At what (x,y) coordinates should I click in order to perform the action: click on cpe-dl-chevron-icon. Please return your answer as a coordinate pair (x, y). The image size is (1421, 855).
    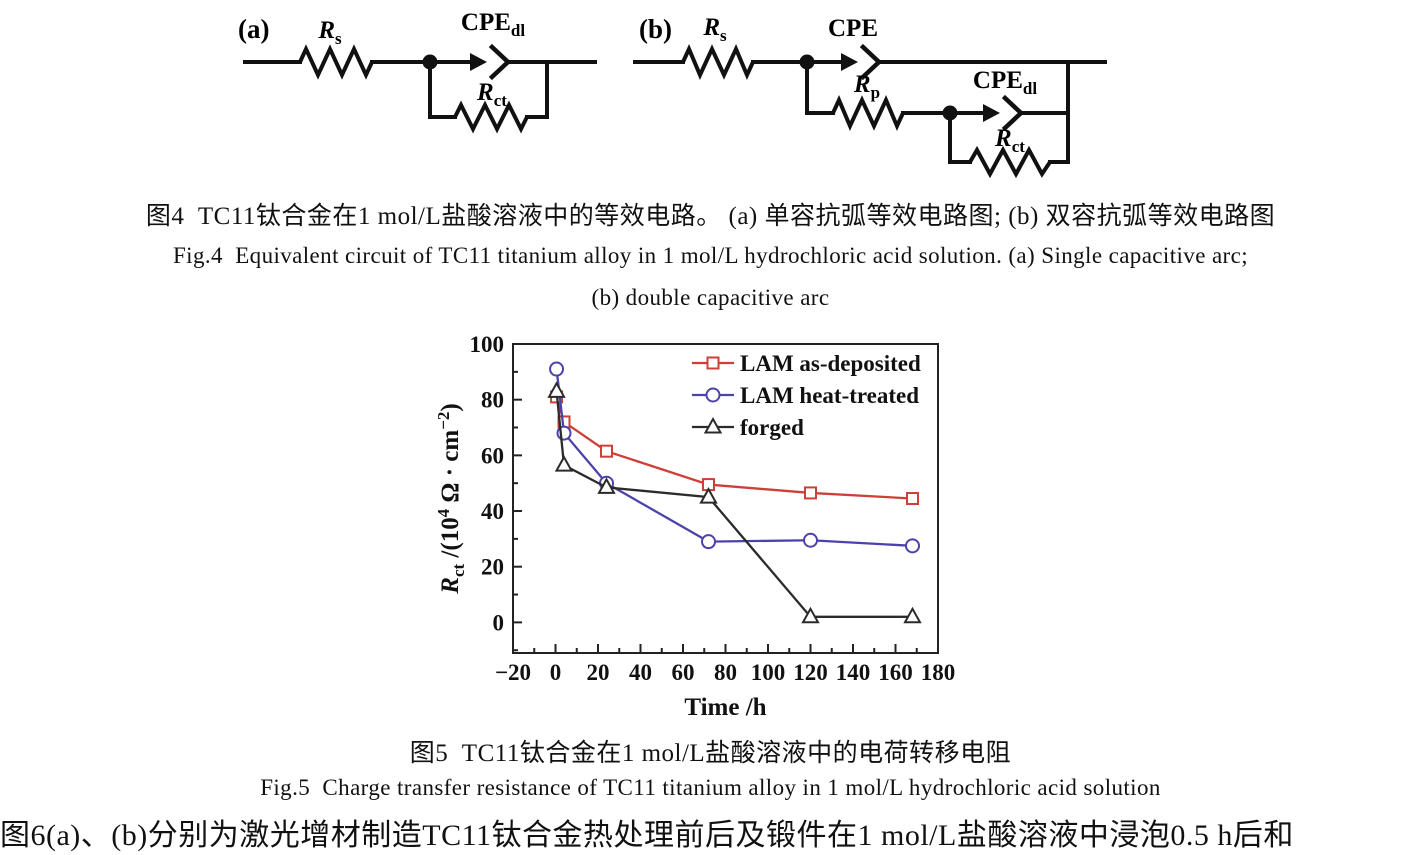
    Looking at the image, I should click on (1013, 113).